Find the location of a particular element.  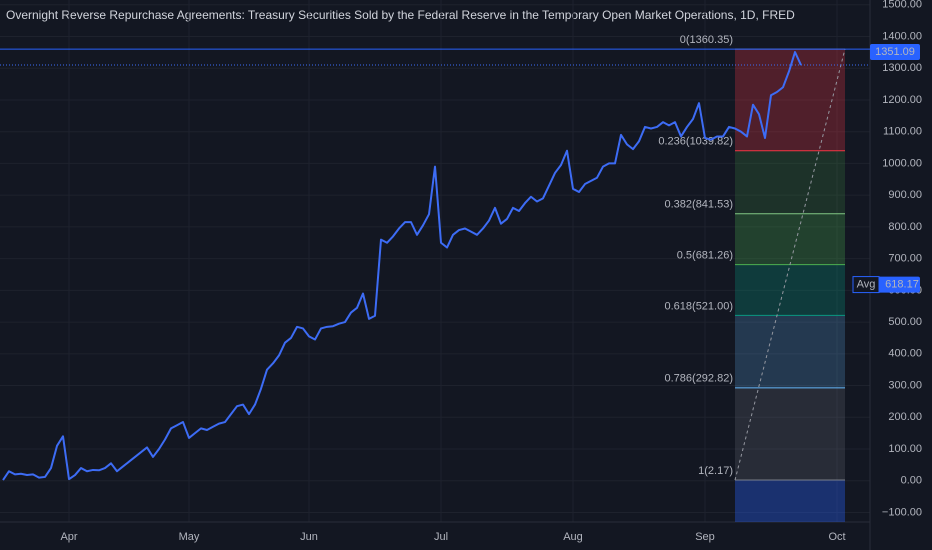

avg-value: 618.17 is located at coordinates (902, 284).